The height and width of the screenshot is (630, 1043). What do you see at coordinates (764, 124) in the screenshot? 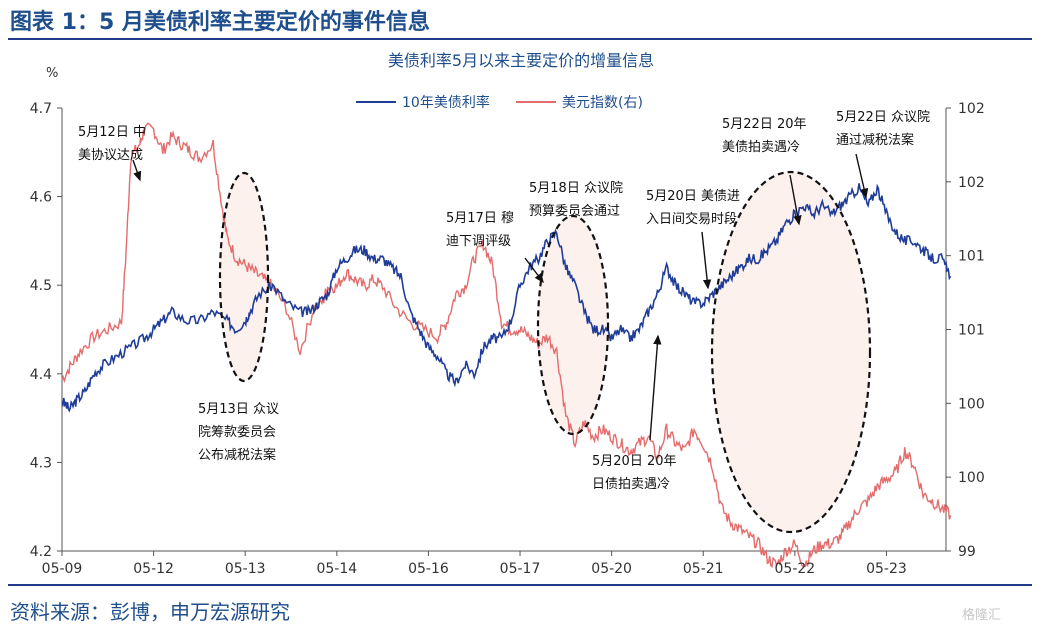
I see `annotation-line: 5月22日 20年` at bounding box center [764, 124].